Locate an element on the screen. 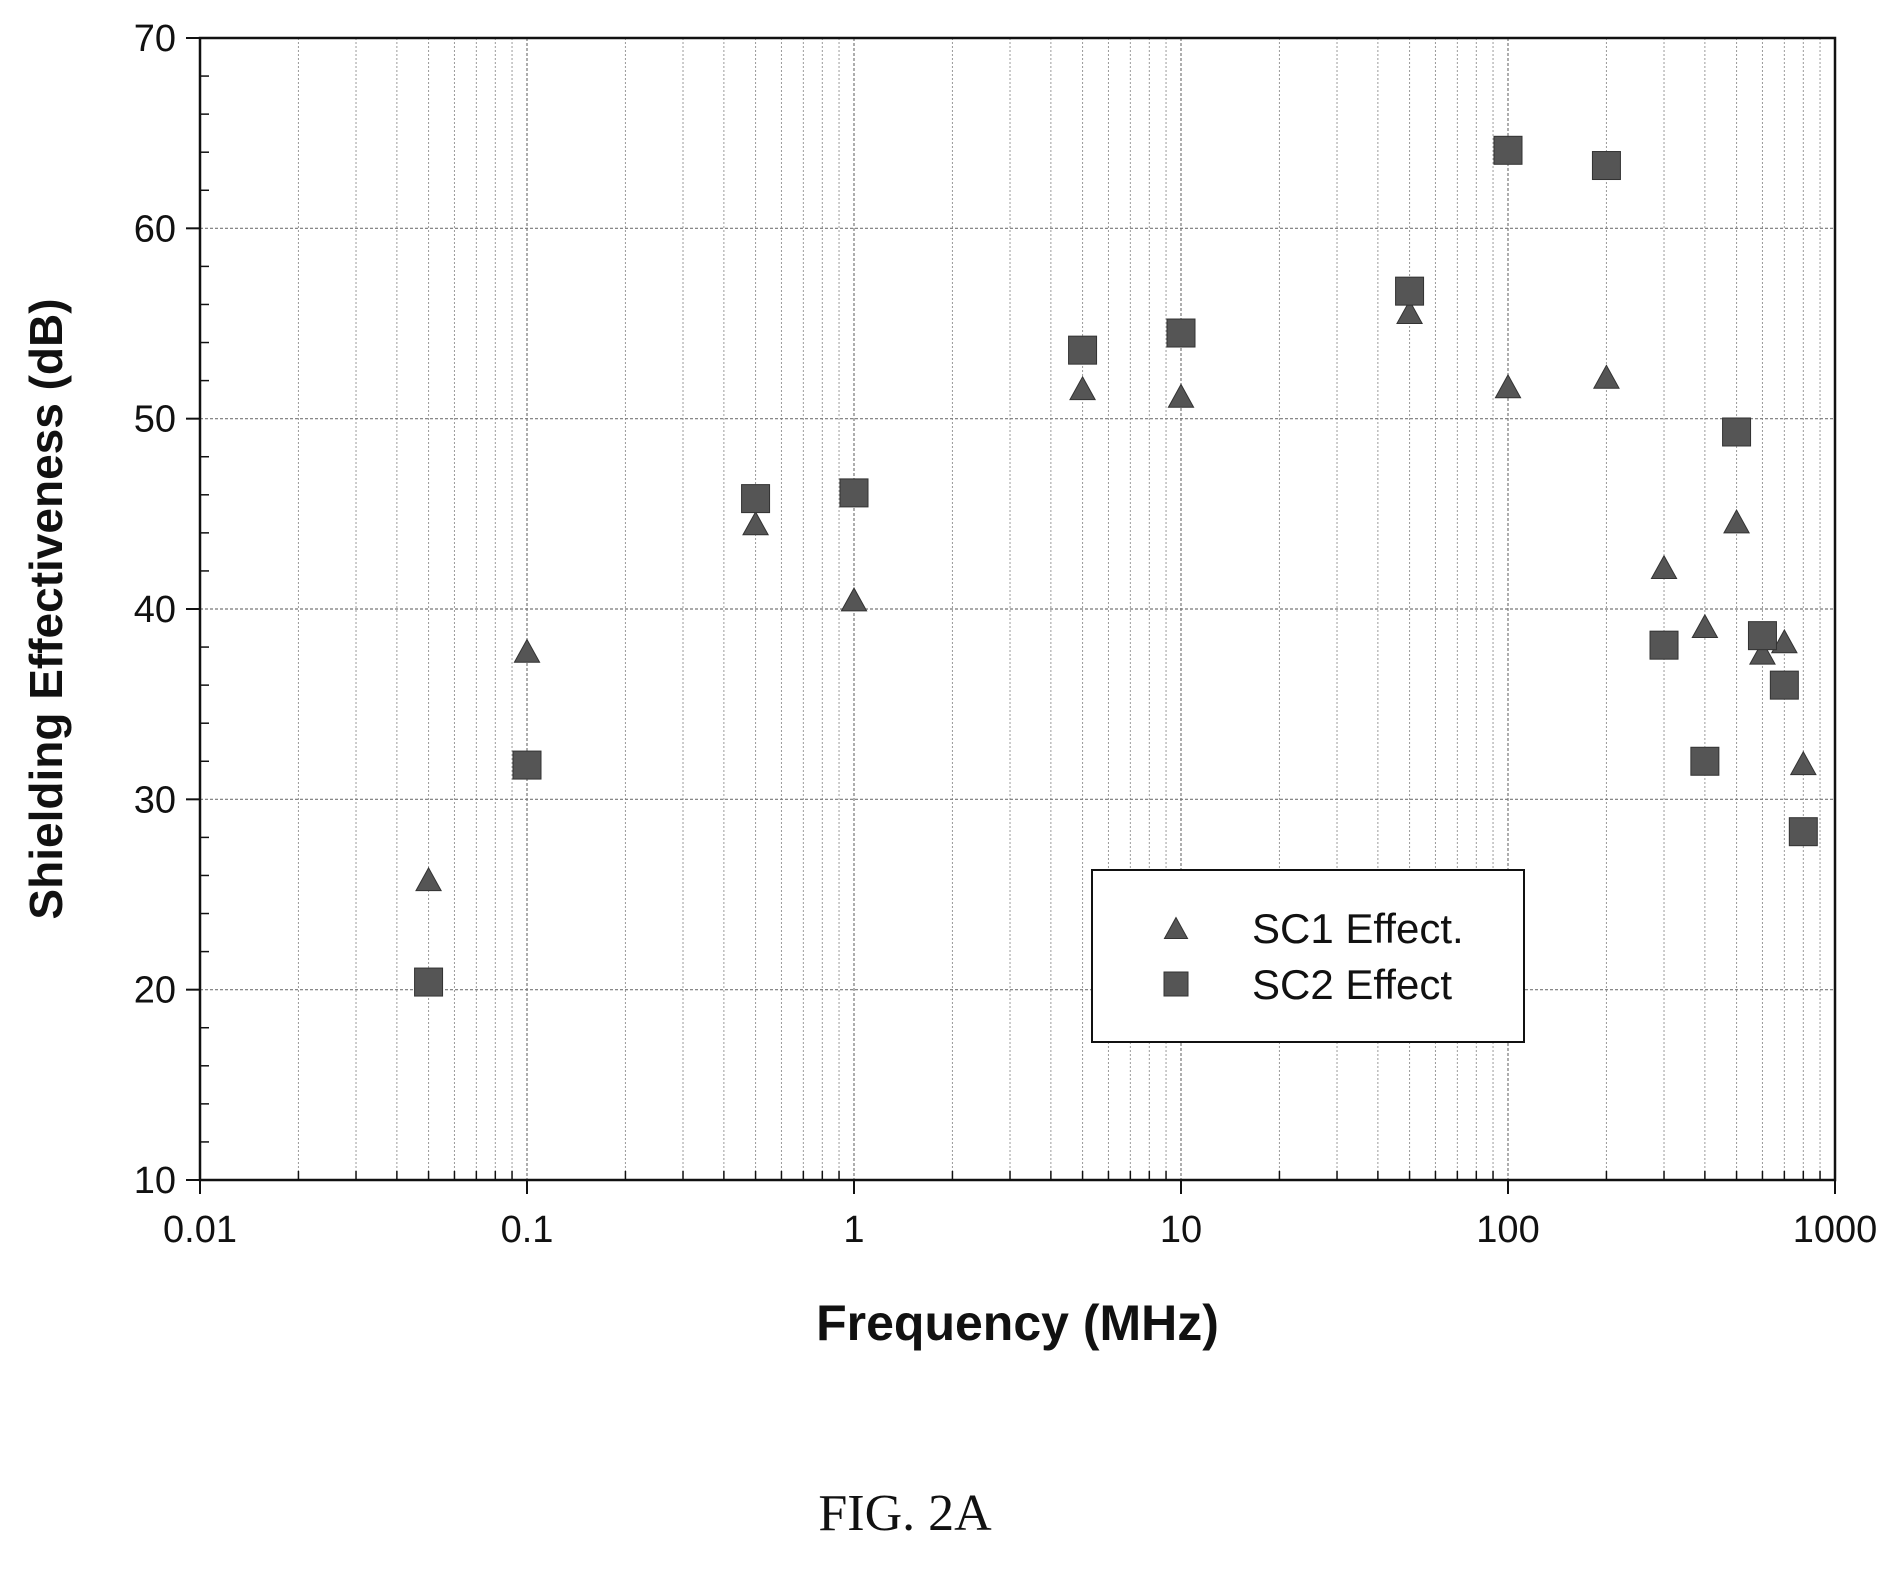 This screenshot has height=1569, width=1897. x-tick-label: 1 is located at coordinates (853, 1230).